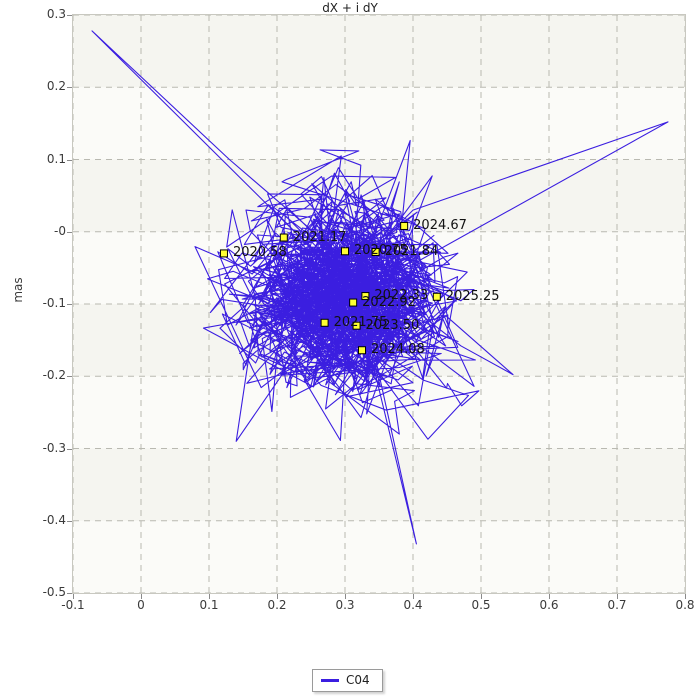 The width and height of the screenshot is (700, 700). I want to click on page-title: dX + i dY, so click(350, 8).